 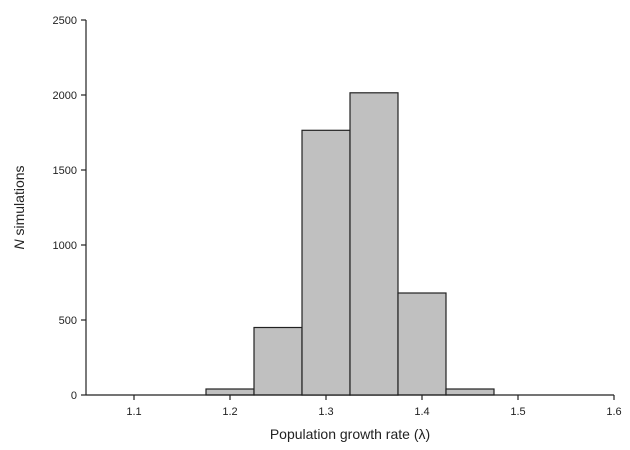 What do you see at coordinates (19, 202) in the screenshot?
I see `y-axis-title-text: simulations` at bounding box center [19, 202].